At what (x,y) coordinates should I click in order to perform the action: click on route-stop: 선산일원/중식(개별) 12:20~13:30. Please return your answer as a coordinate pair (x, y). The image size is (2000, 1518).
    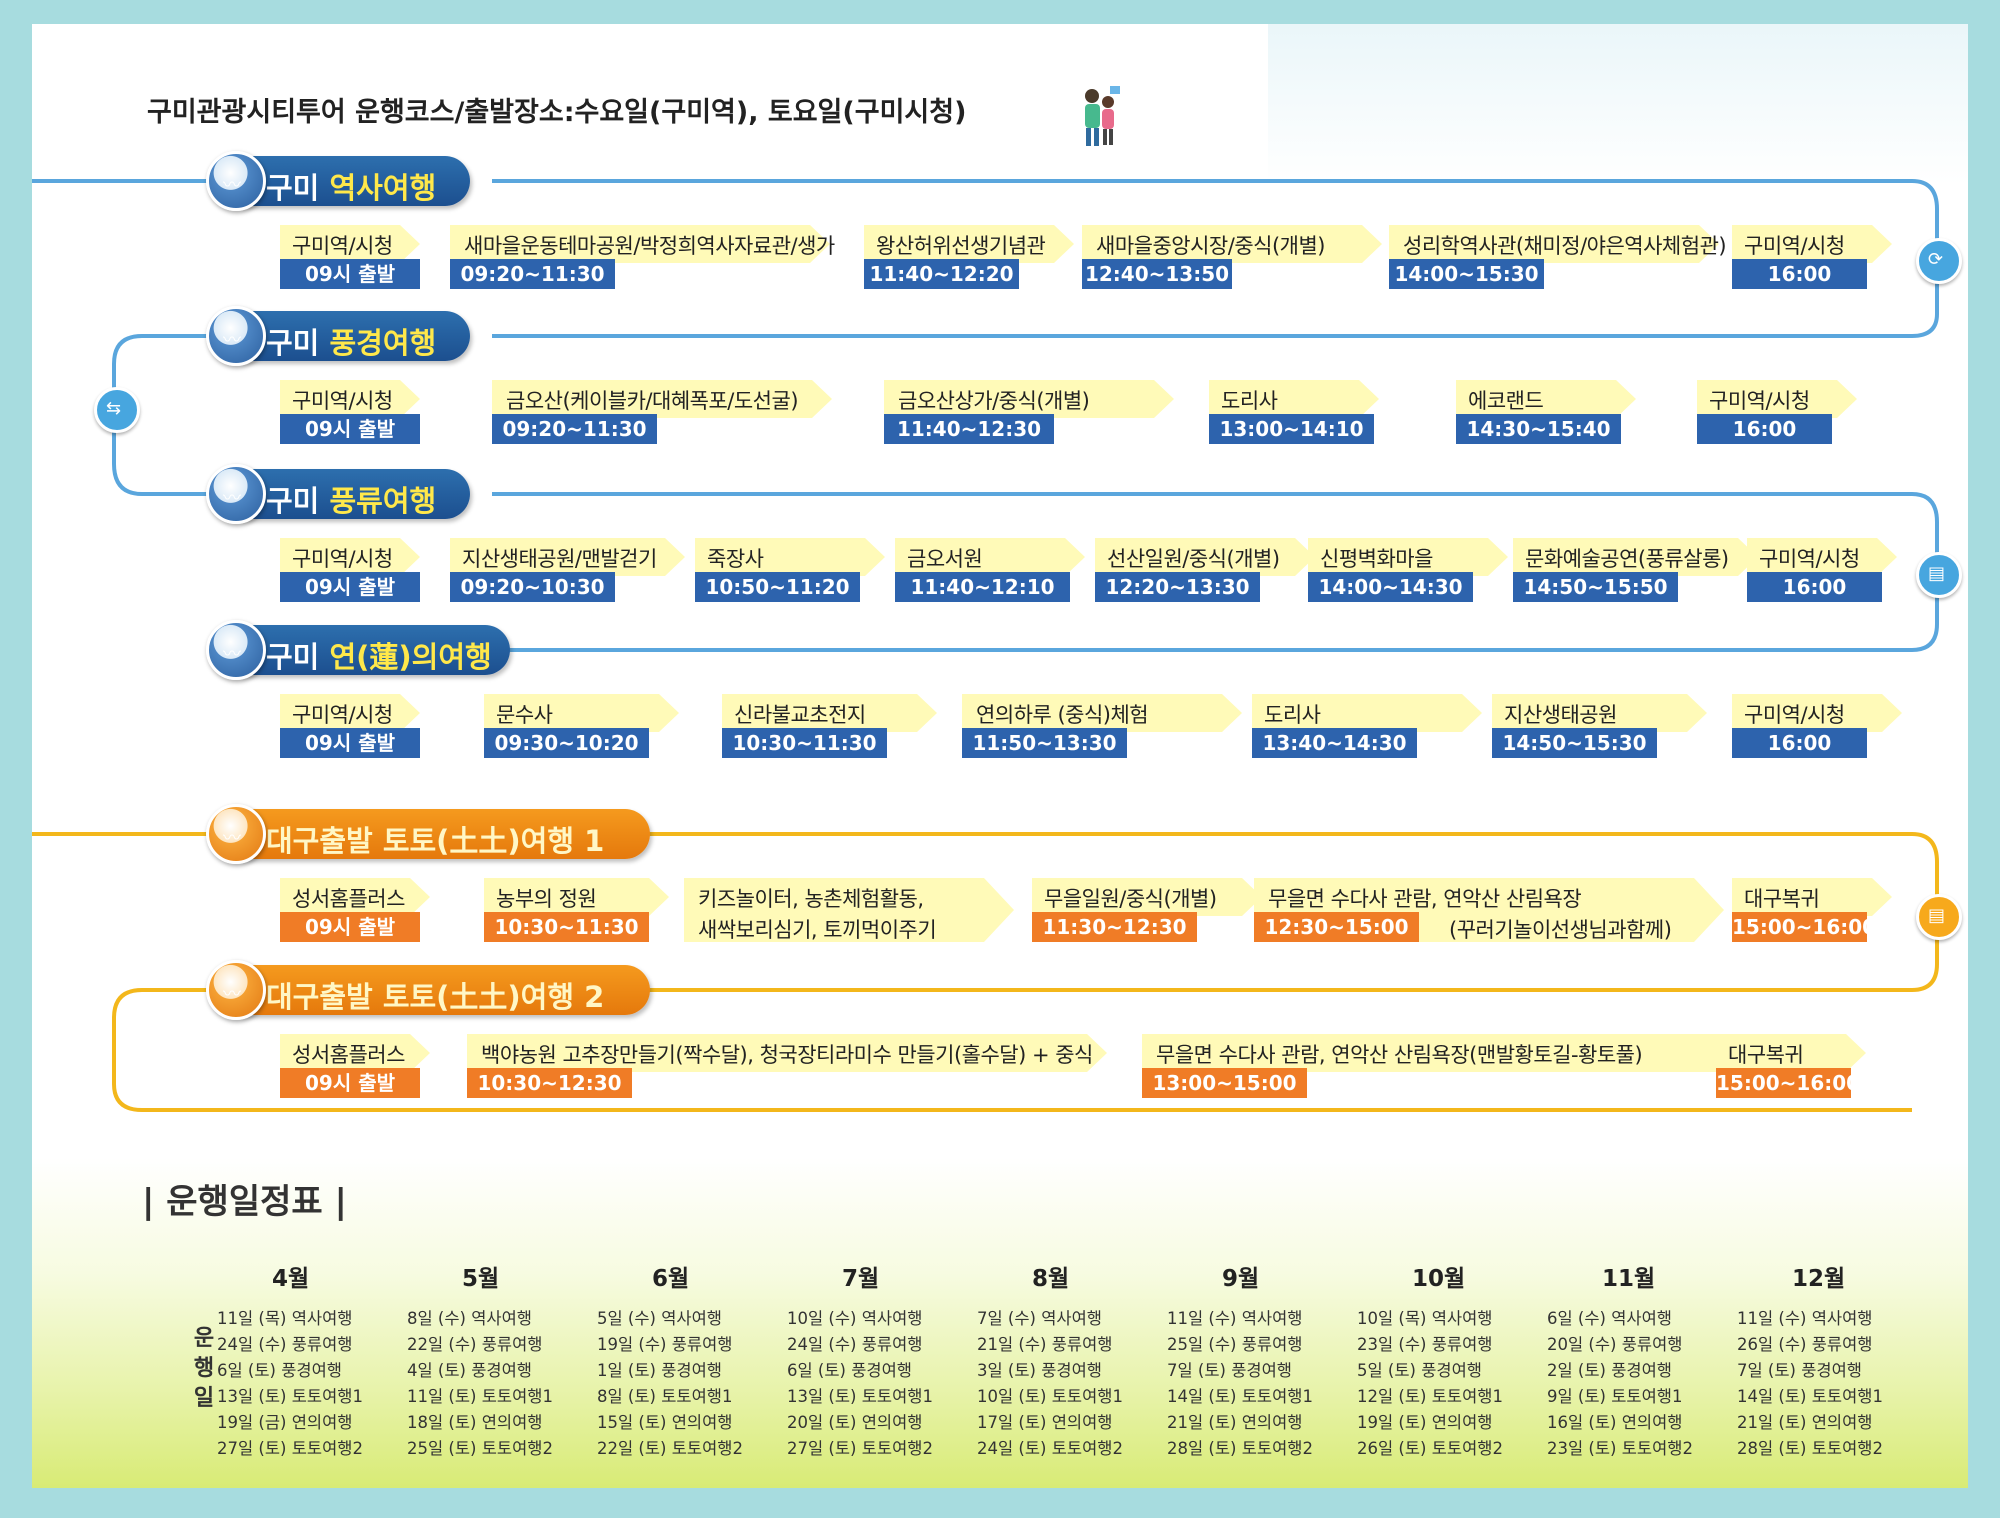
    Looking at the image, I should click on (1205, 573).